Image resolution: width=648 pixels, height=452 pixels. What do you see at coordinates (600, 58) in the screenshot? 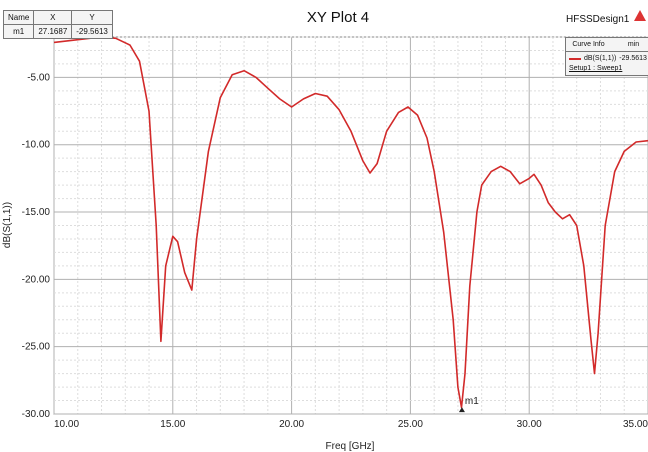
I see `legend-entry-name: dB(S(1,1))` at bounding box center [600, 58].